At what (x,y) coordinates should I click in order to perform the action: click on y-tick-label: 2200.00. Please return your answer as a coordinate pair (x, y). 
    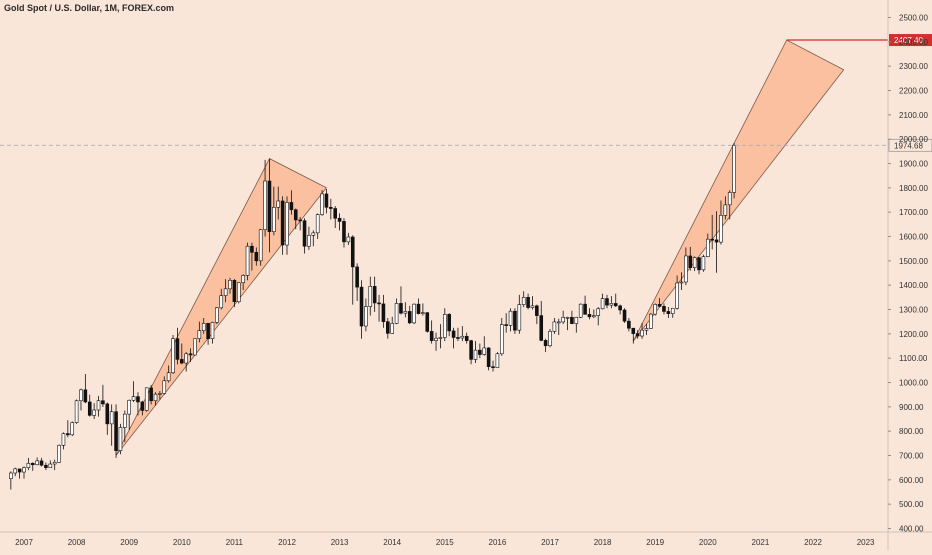
    Looking at the image, I should click on (913, 91).